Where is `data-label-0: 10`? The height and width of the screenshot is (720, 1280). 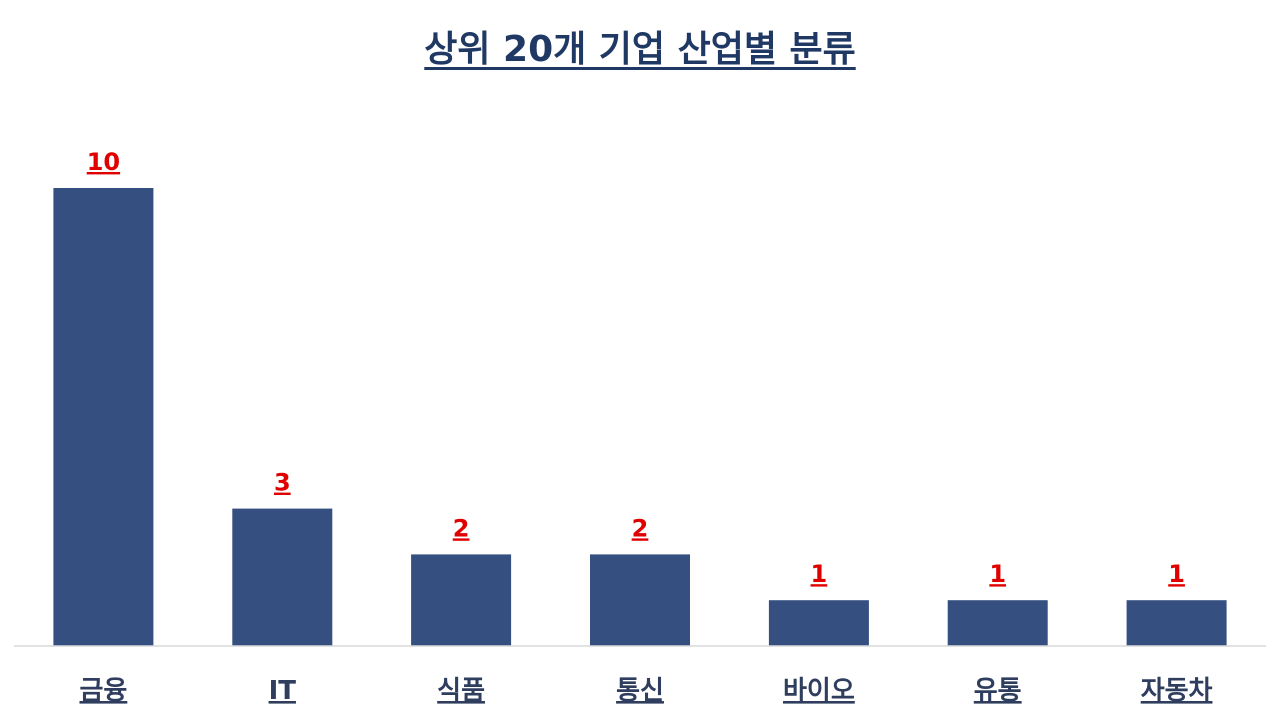
data-label-0: 10 is located at coordinates (103, 162).